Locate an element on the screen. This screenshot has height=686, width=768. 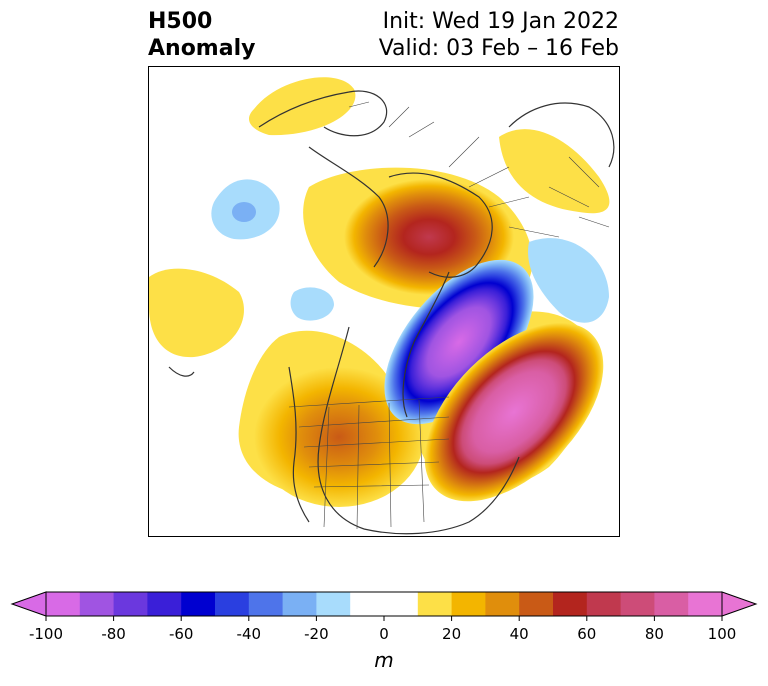
high-anomaly-south is located at coordinates (339, 437).